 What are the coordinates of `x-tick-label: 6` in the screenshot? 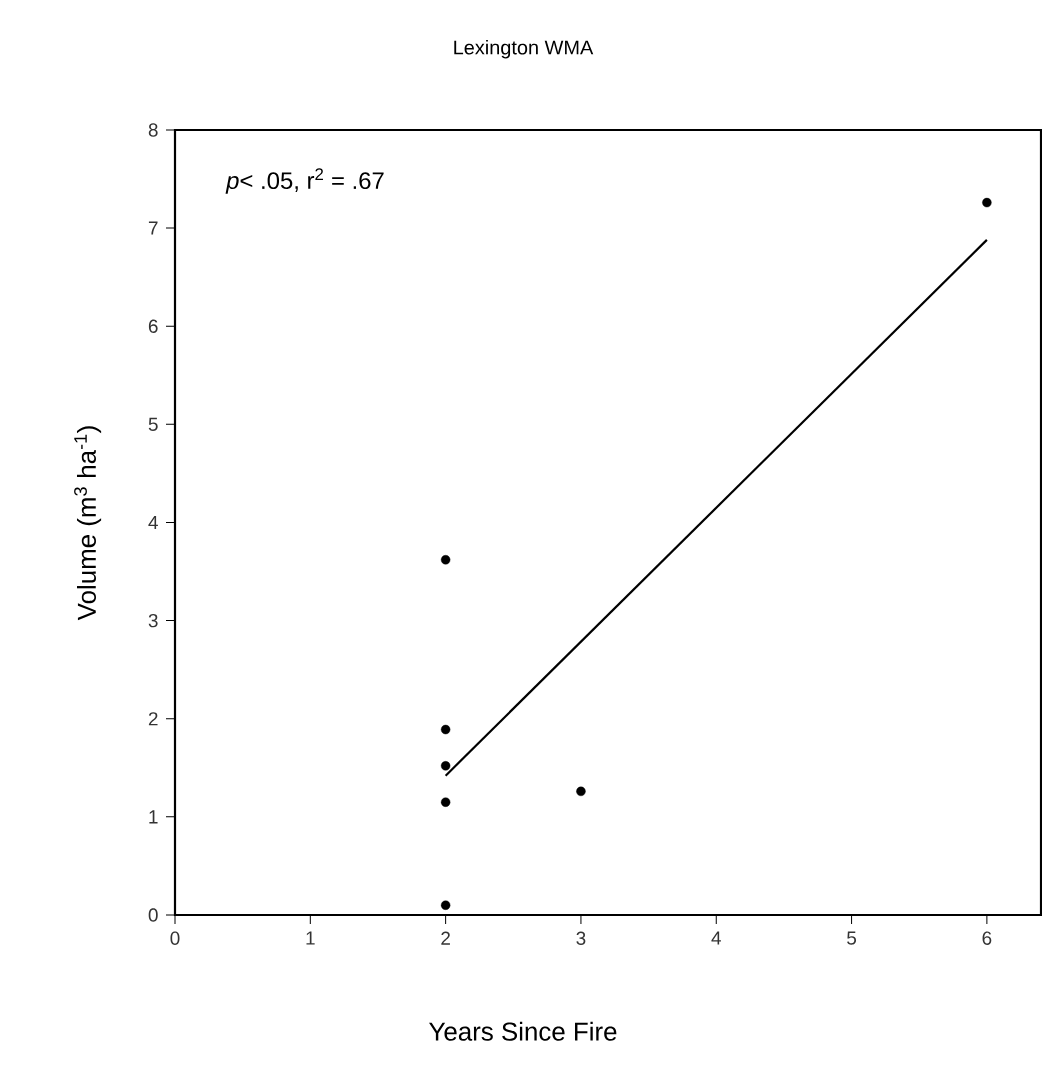 It's located at (987, 938).